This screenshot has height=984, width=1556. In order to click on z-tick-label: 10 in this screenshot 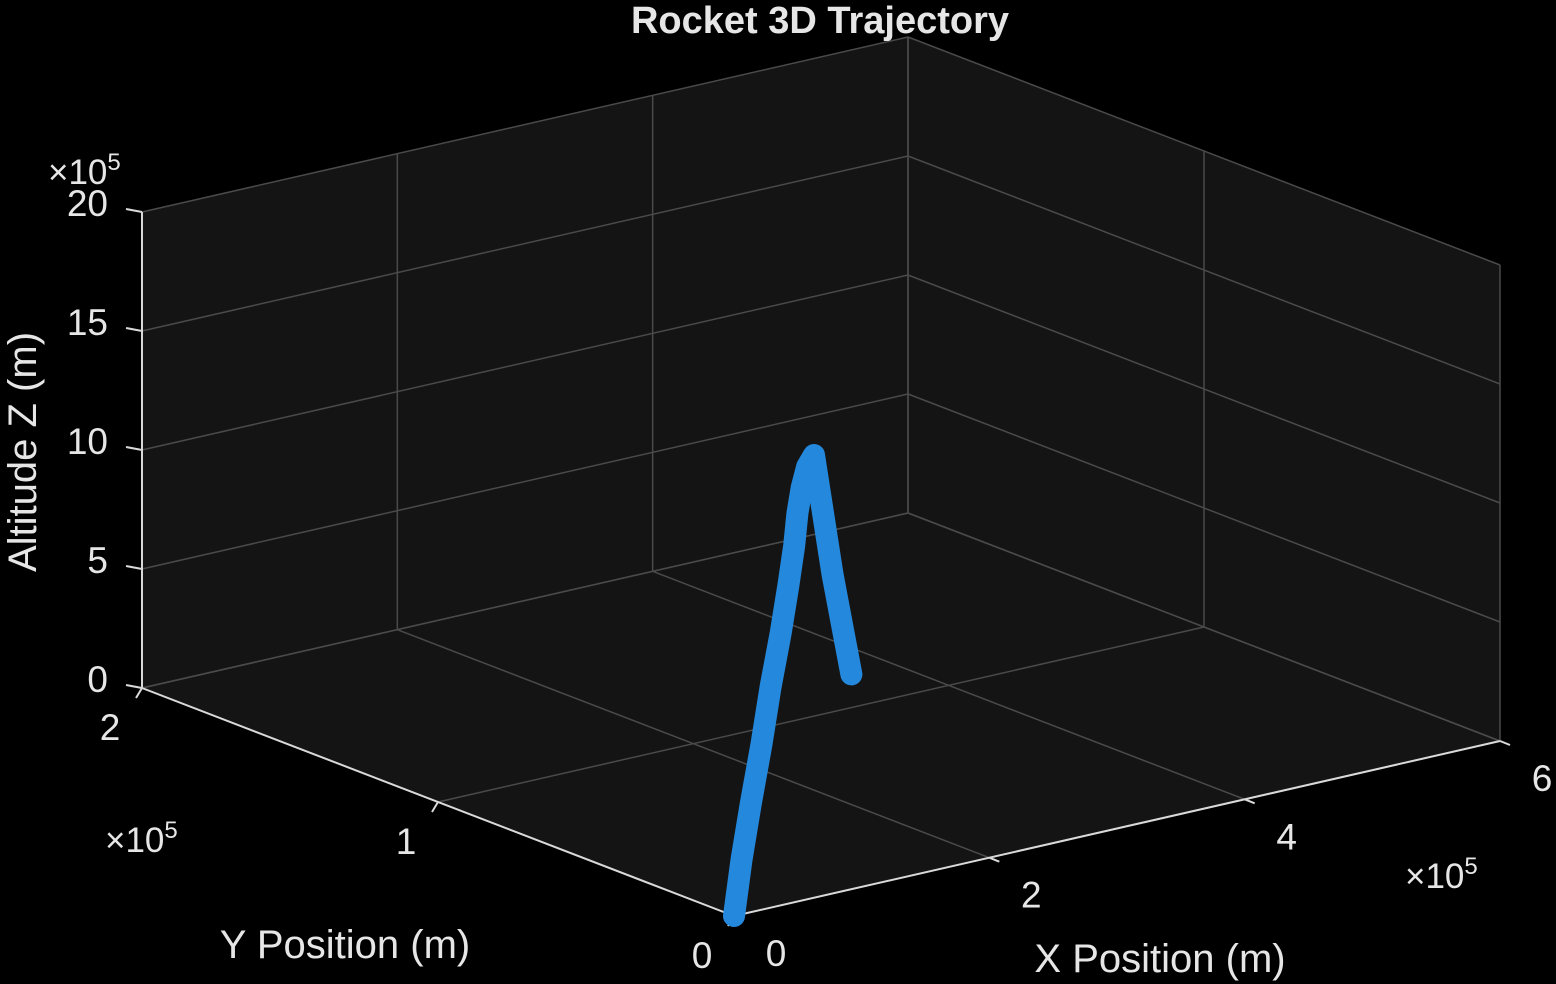, I will do `click(87, 441)`.